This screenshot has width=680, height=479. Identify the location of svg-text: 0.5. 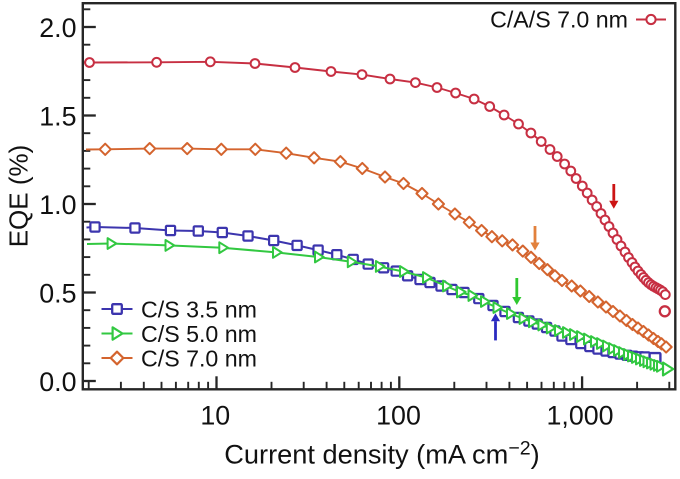
(57, 294).